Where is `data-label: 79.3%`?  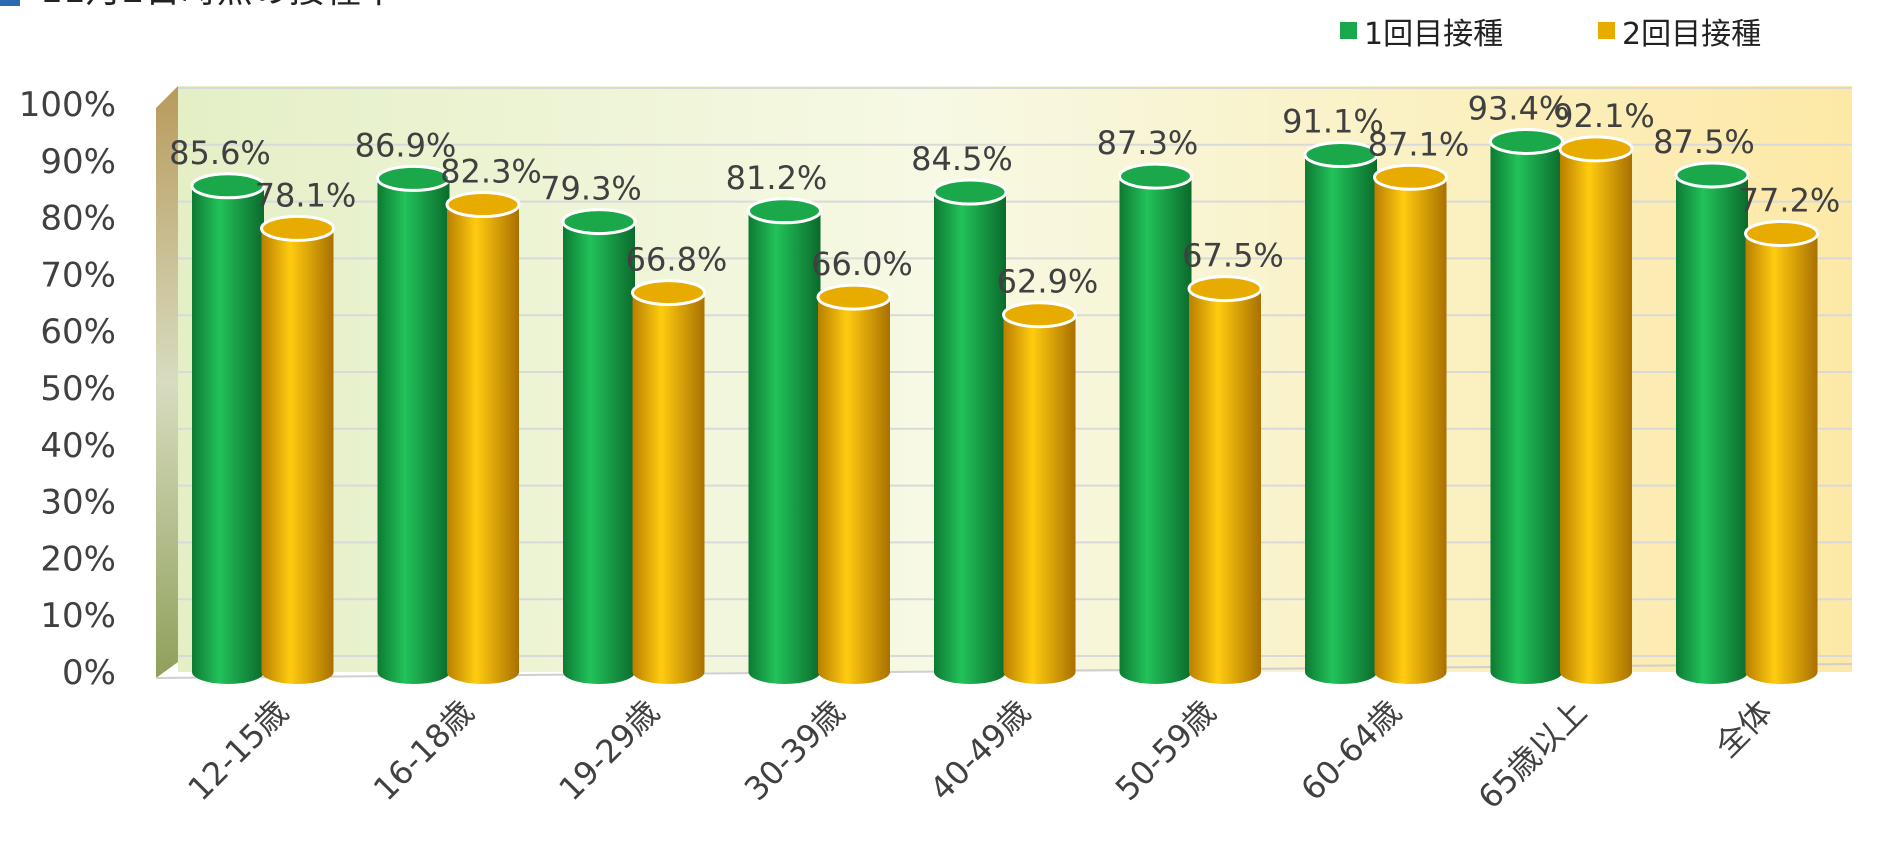 data-label: 79.3% is located at coordinates (591, 189).